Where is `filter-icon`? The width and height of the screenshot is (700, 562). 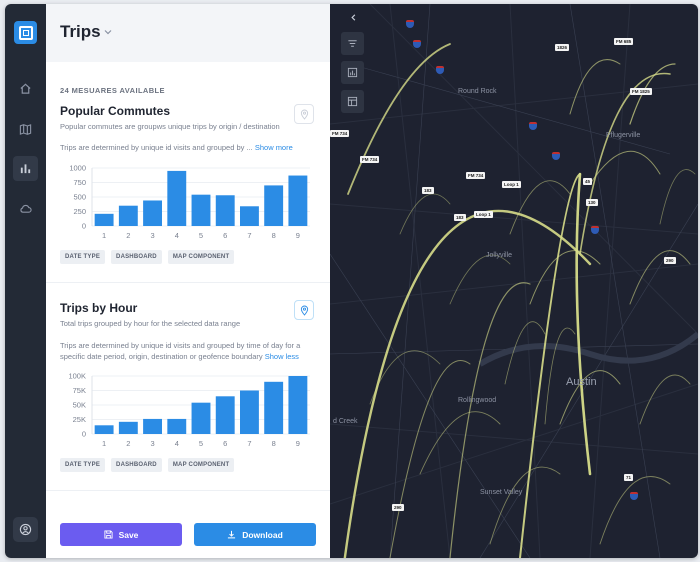 filter-icon is located at coordinates (352, 43).